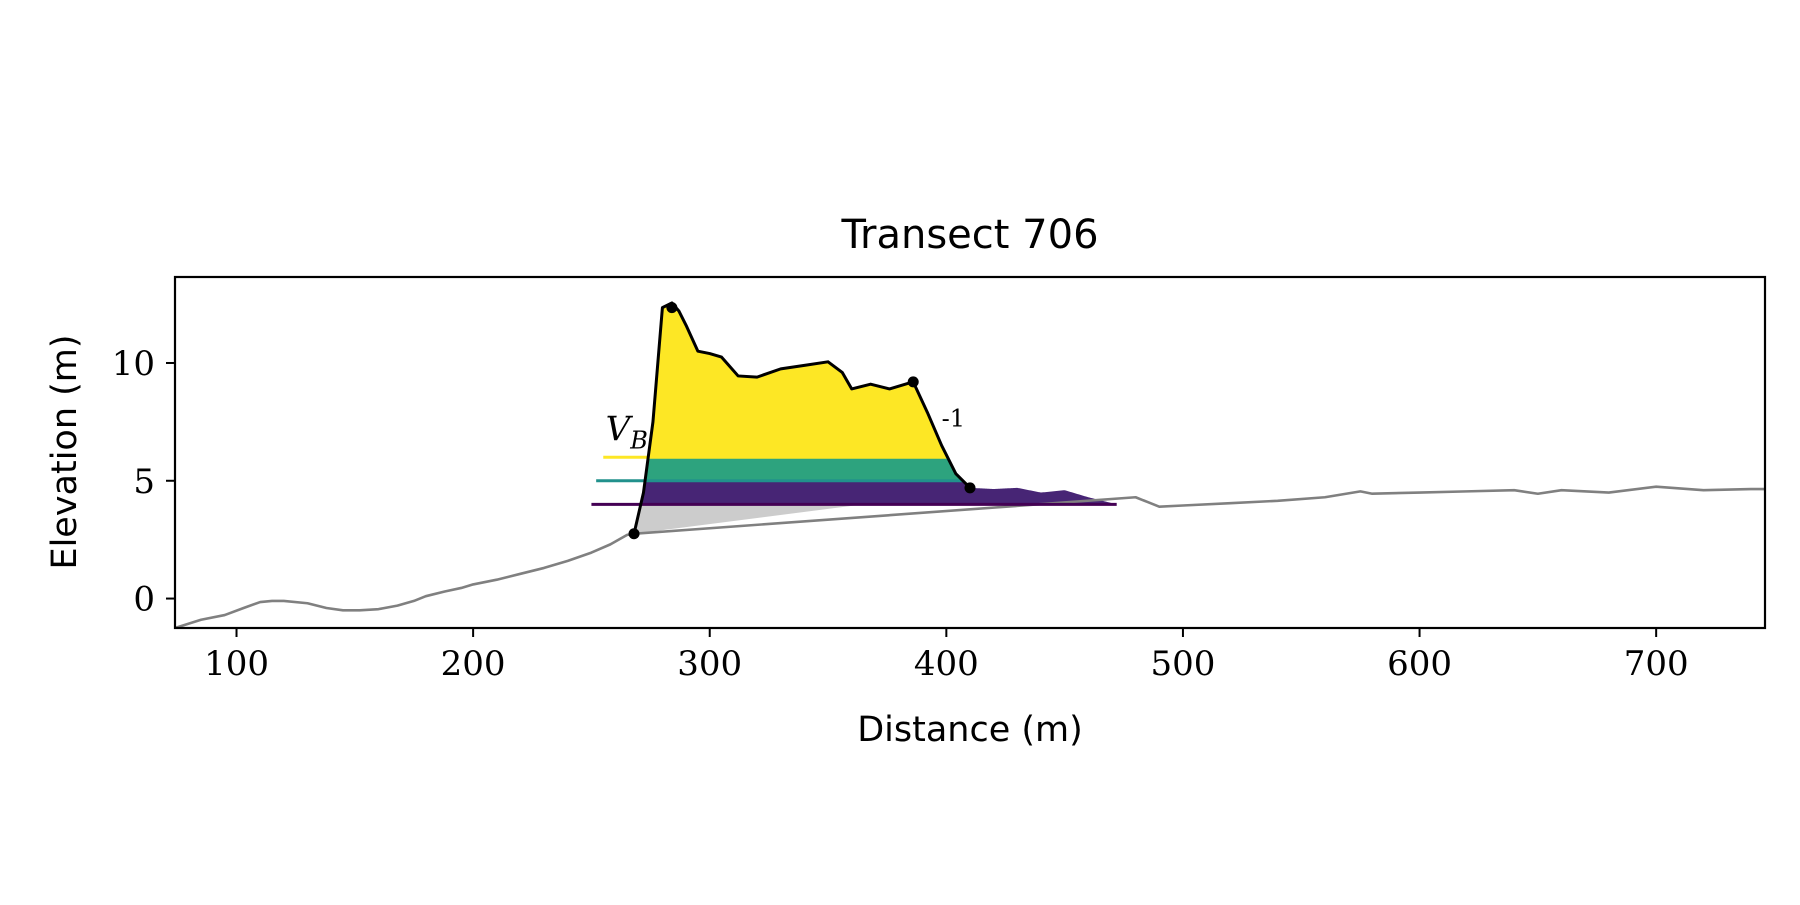  I want to click on x-tick-label: 700, so click(1656, 664).